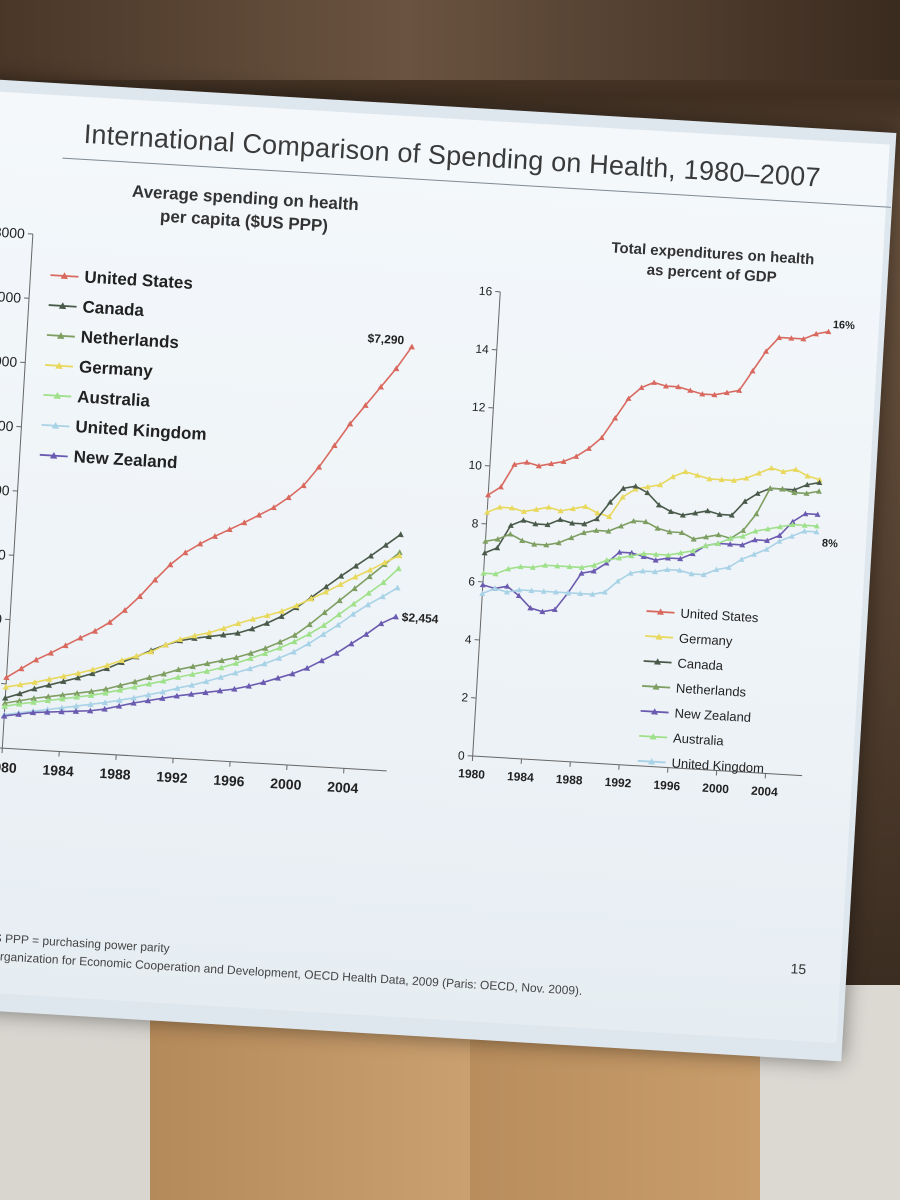 This screenshot has width=900, height=1200. I want to click on left-legend-label-united-states: United States, so click(139, 279).